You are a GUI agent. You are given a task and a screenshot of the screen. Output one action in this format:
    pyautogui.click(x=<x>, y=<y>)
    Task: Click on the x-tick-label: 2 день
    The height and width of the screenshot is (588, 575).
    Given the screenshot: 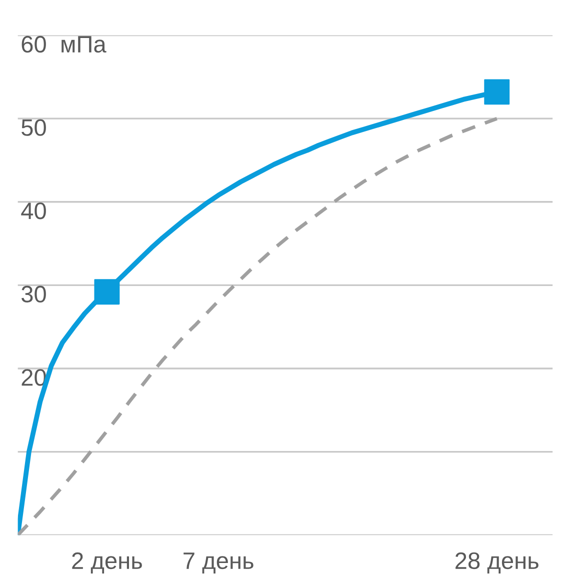 What is the action you would take?
    pyautogui.click(x=107, y=563)
    